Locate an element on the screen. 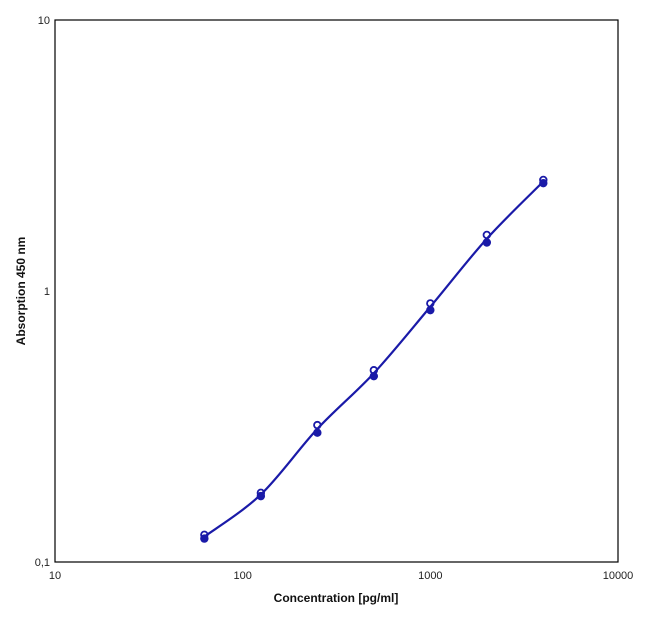 This screenshot has height=618, width=650. x-tick-label: 10000 is located at coordinates (618, 576).